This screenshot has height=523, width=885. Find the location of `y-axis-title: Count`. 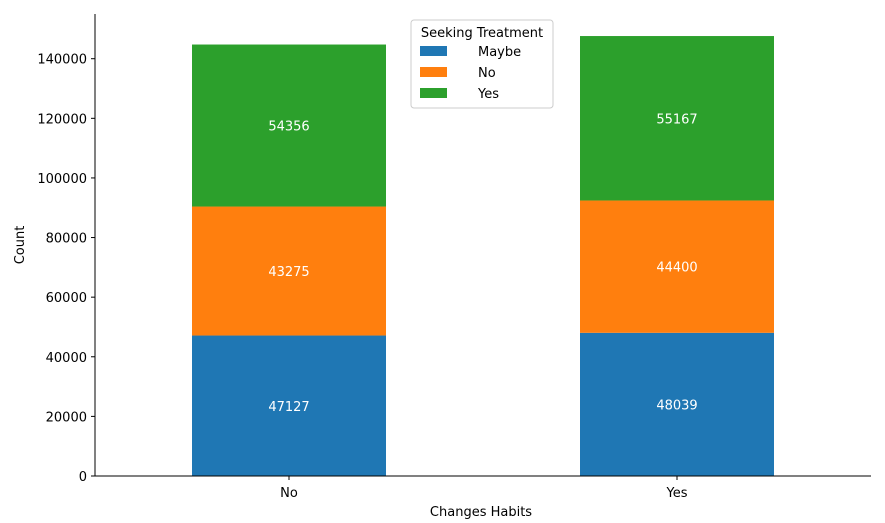

y-axis-title: Count is located at coordinates (20, 245).